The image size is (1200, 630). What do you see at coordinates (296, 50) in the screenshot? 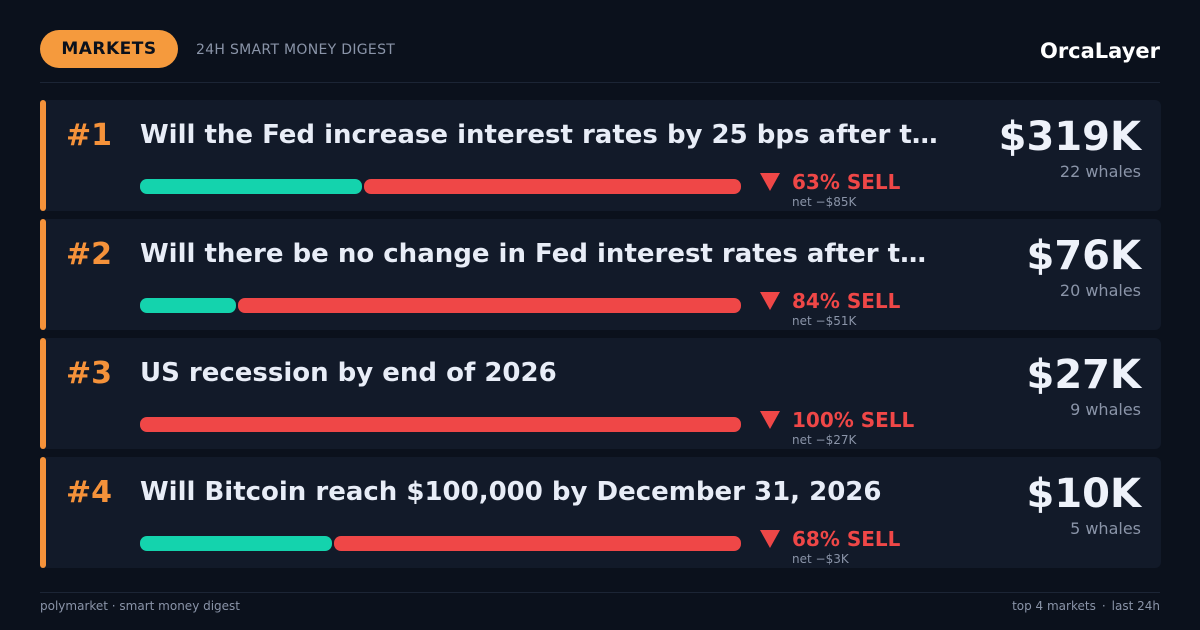
I see `digest-subtitle: 24H SMART MONEY DIGEST` at bounding box center [296, 50].